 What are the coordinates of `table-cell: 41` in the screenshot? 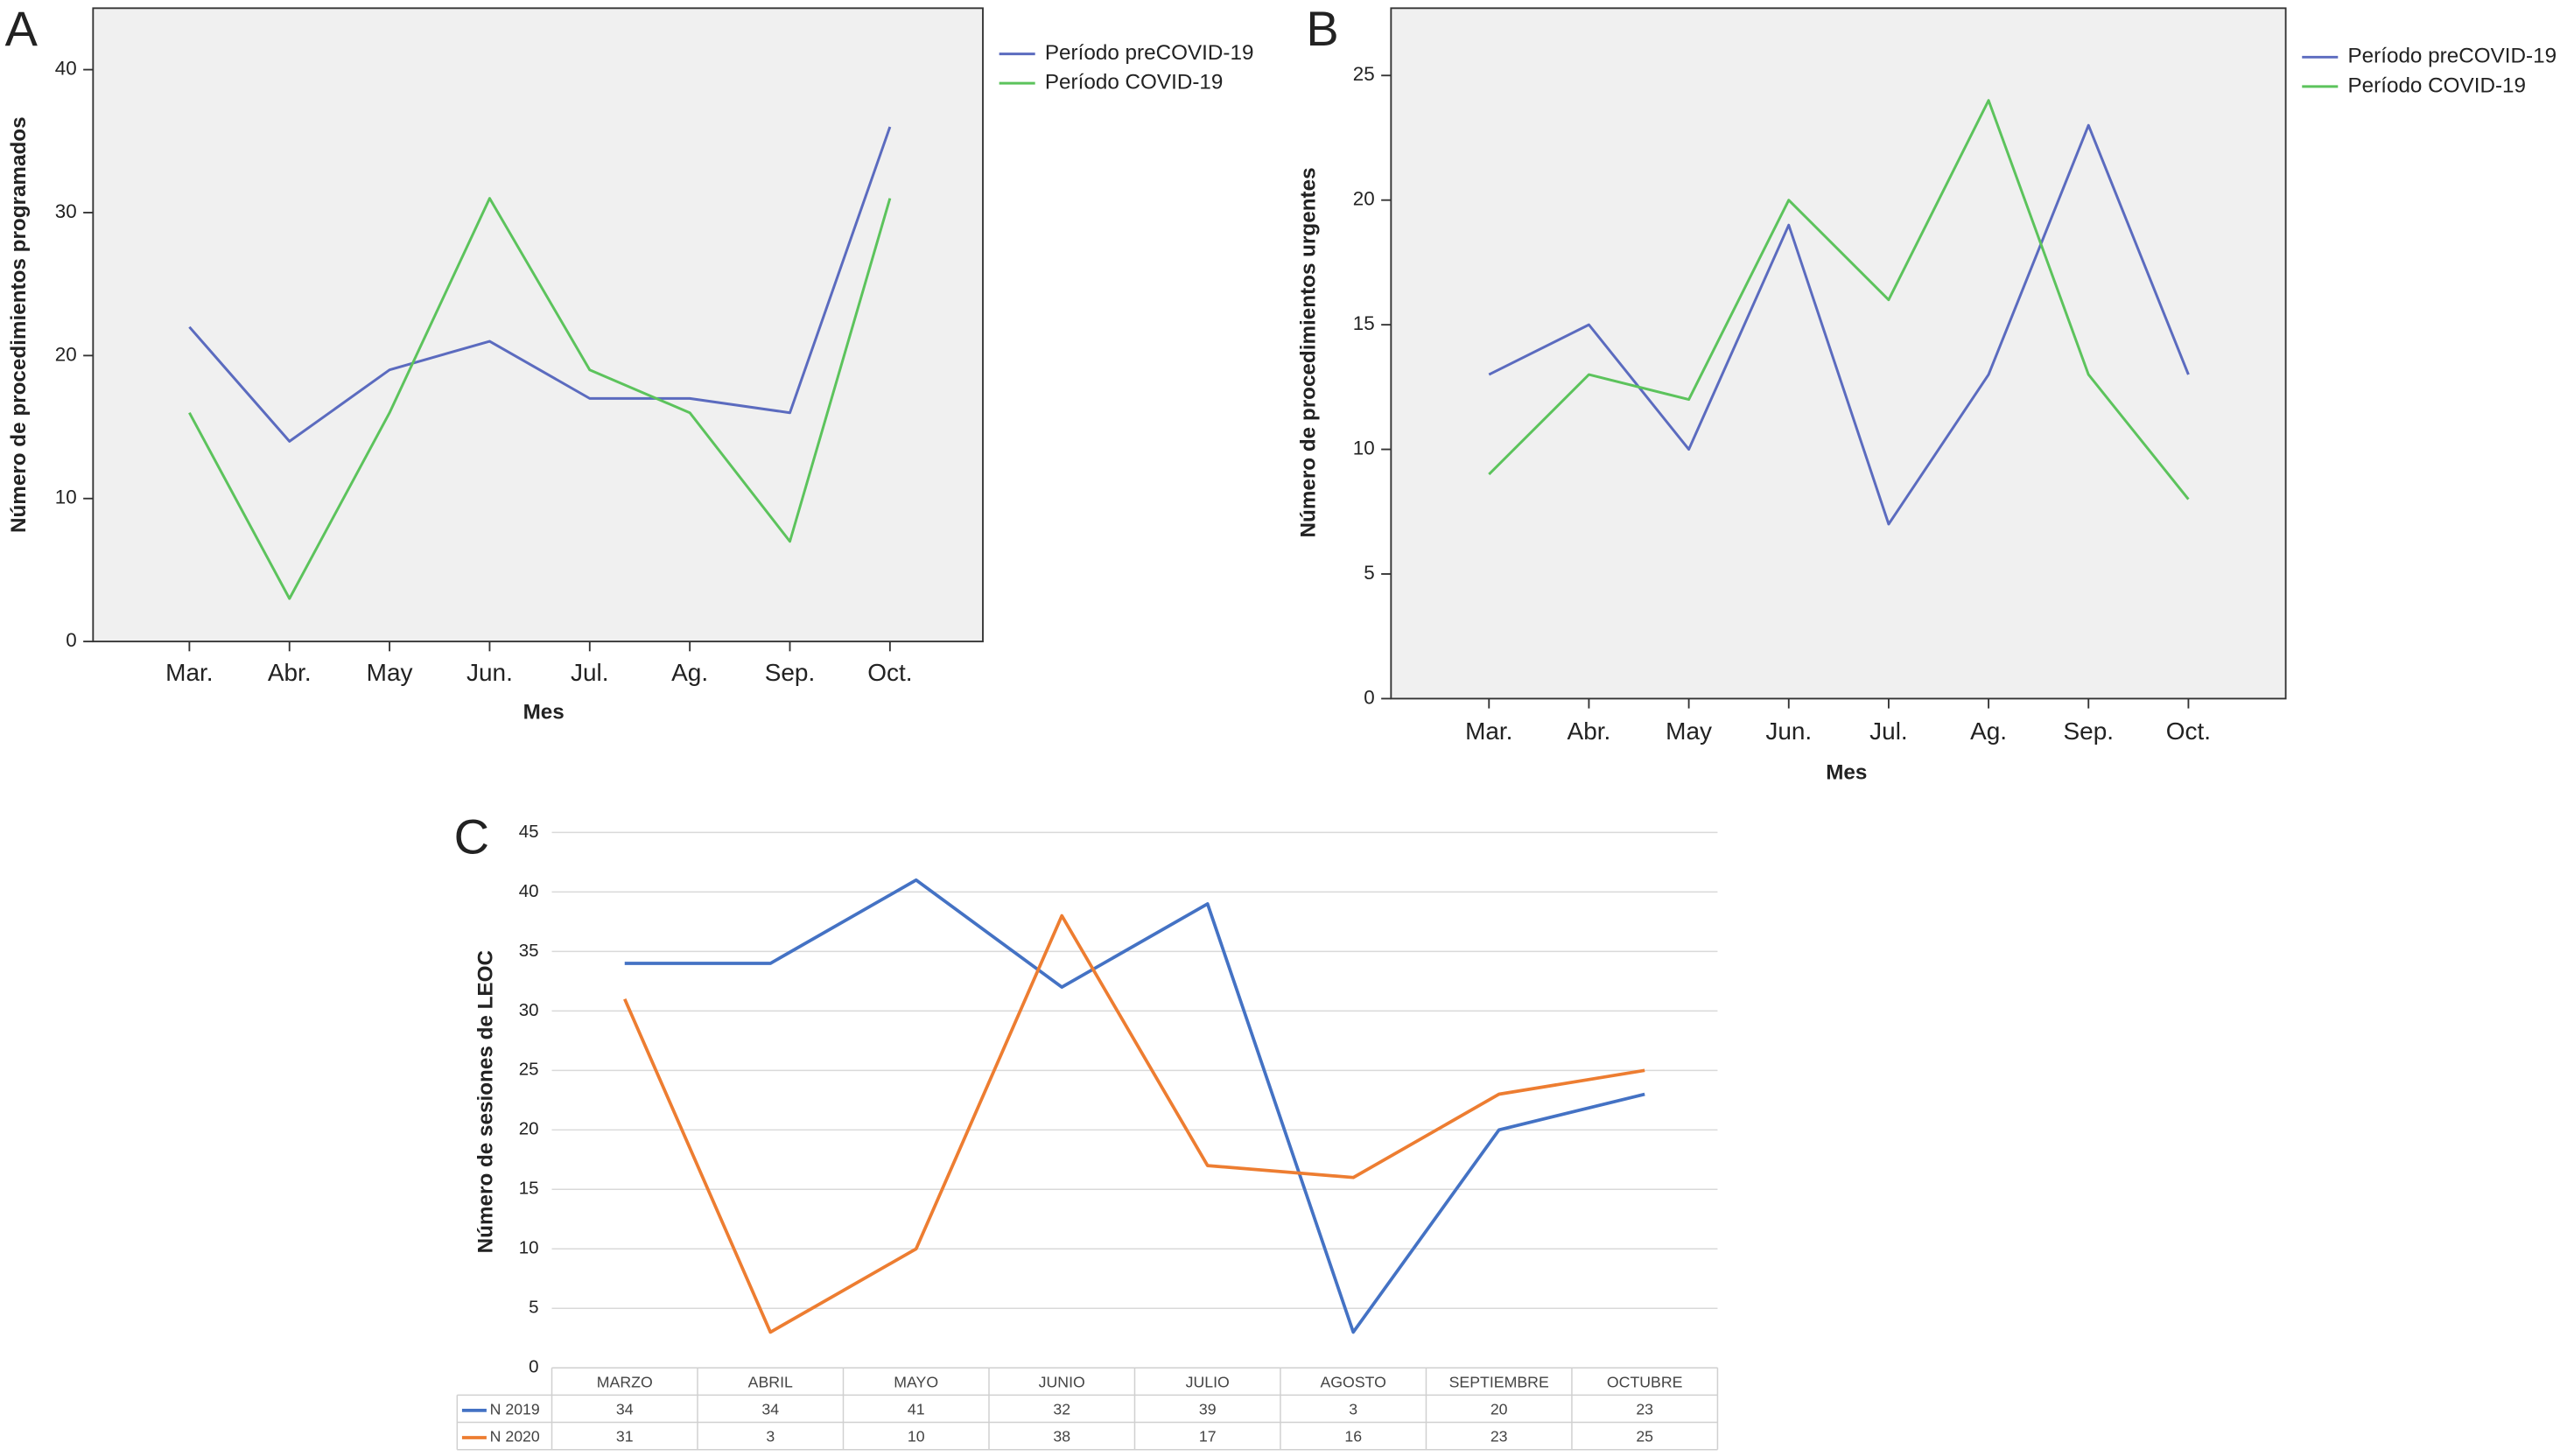 It's located at (916, 1409).